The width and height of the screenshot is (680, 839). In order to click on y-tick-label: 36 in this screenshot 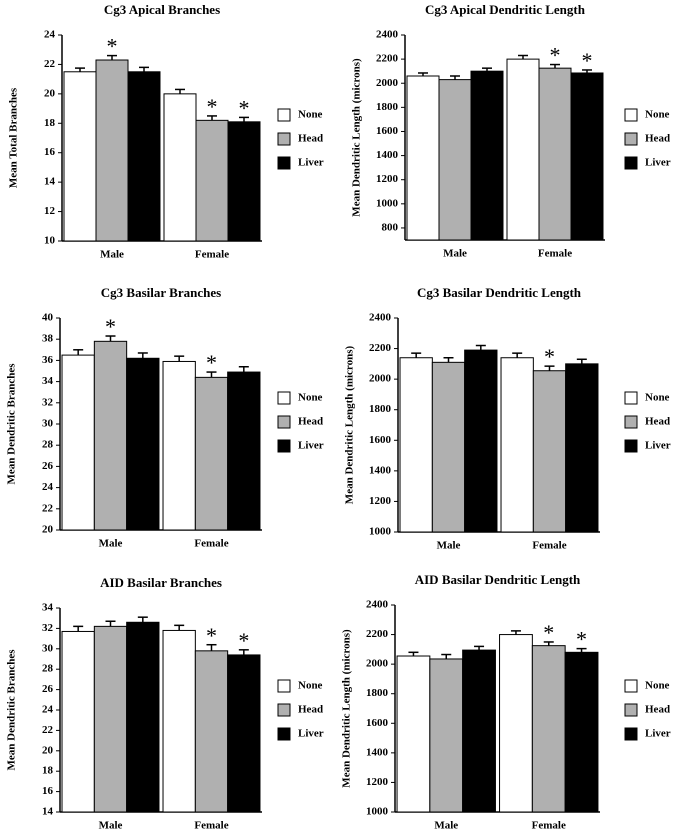, I will do `click(48, 360)`.